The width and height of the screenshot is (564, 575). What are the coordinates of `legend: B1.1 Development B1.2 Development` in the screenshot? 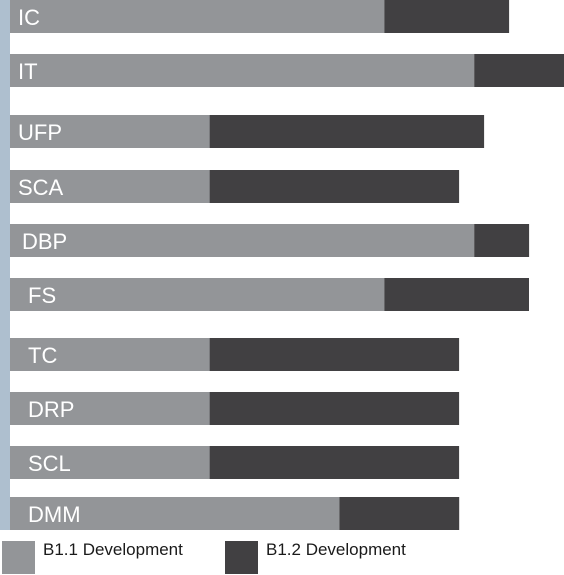 It's located at (282, 557).